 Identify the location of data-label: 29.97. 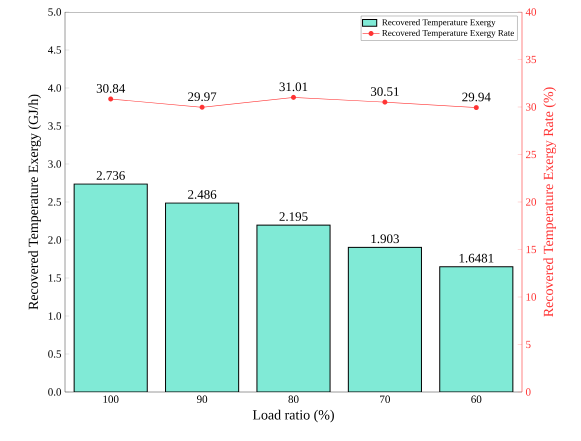
(202, 97).